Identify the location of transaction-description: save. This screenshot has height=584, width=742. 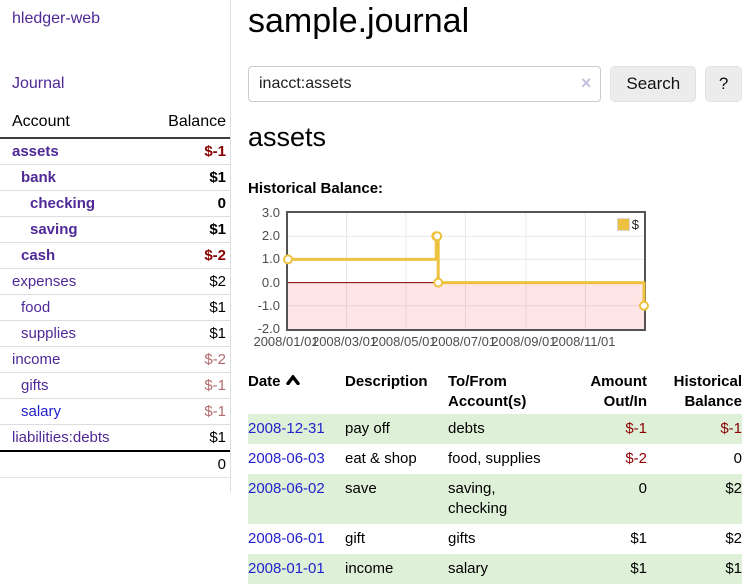
(361, 489).